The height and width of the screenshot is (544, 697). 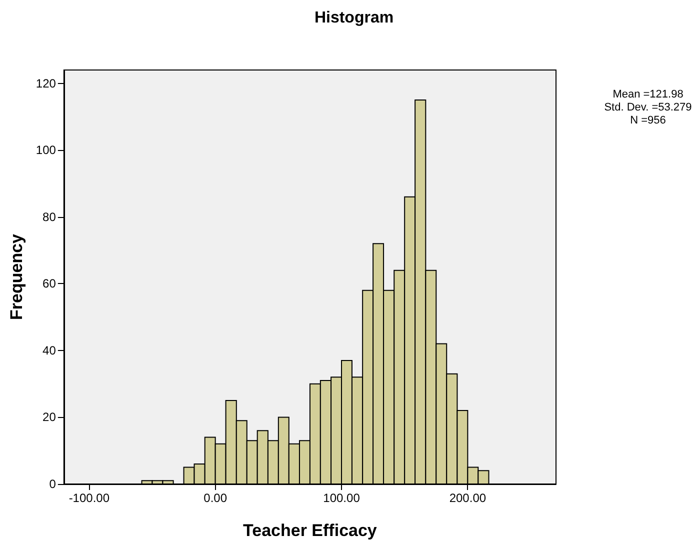 I want to click on text: N =956, so click(x=648, y=120).